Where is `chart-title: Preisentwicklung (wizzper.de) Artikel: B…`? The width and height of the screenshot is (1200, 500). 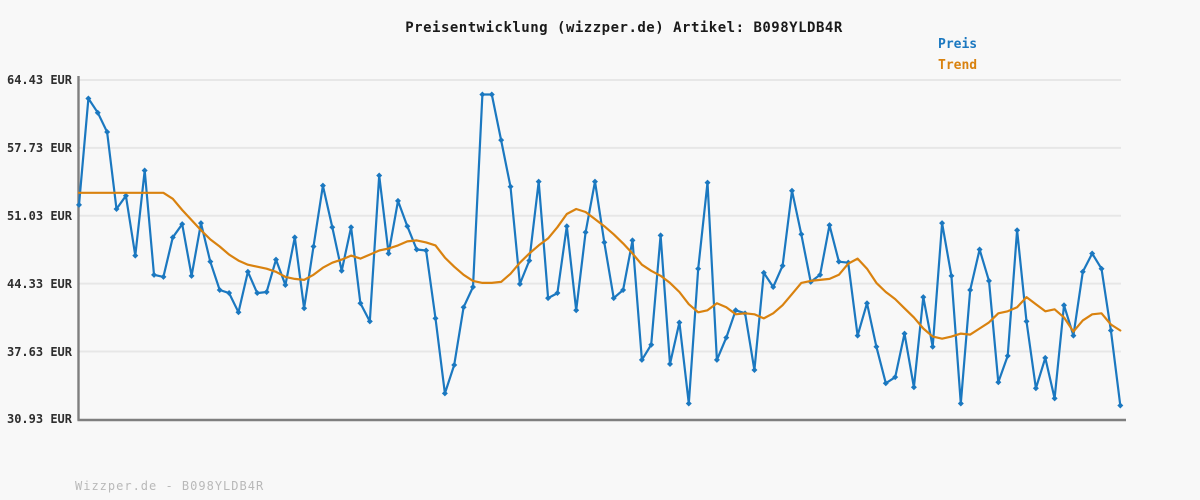
chart-title: Preisentwicklung (wizzper.de) Artikel: B… is located at coordinates (624, 28).